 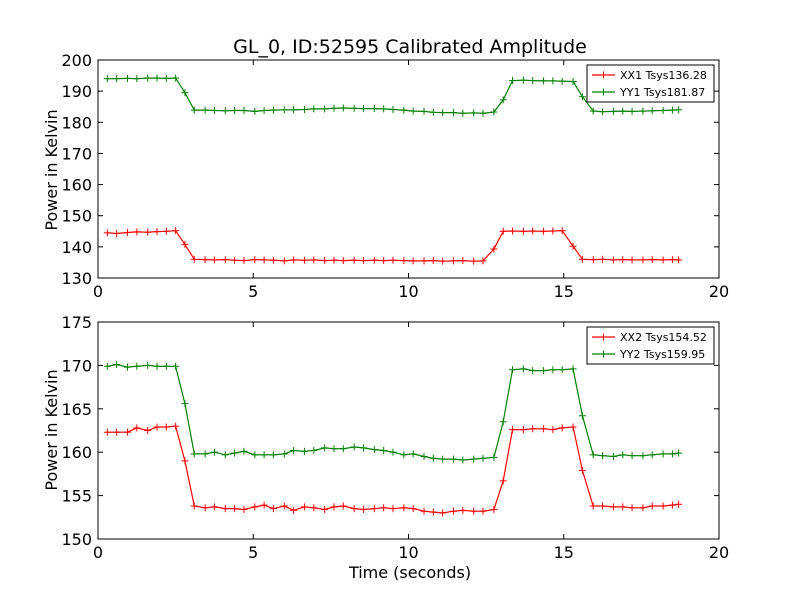 What do you see at coordinates (76, 322) in the screenshot?
I see `y-tick-label: 175` at bounding box center [76, 322].